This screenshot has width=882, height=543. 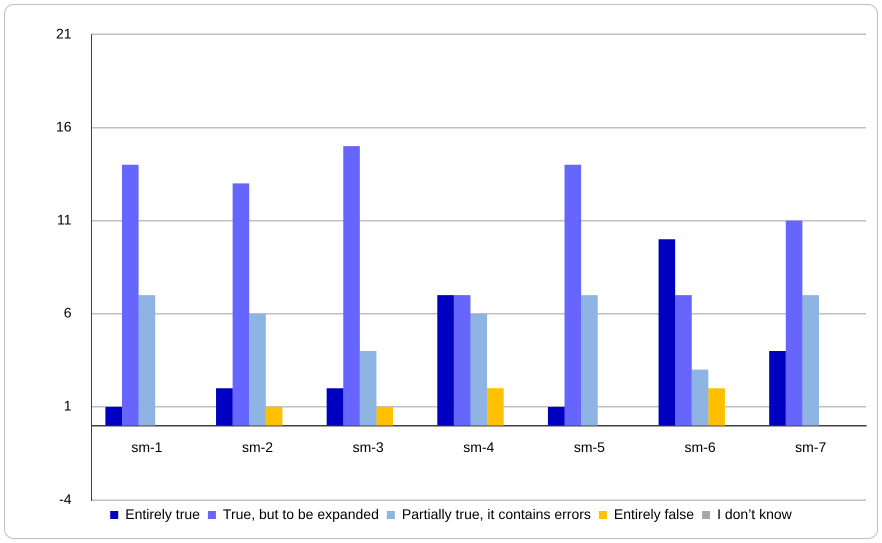 What do you see at coordinates (64, 33) in the screenshot?
I see `y-tick-label: 21` at bounding box center [64, 33].